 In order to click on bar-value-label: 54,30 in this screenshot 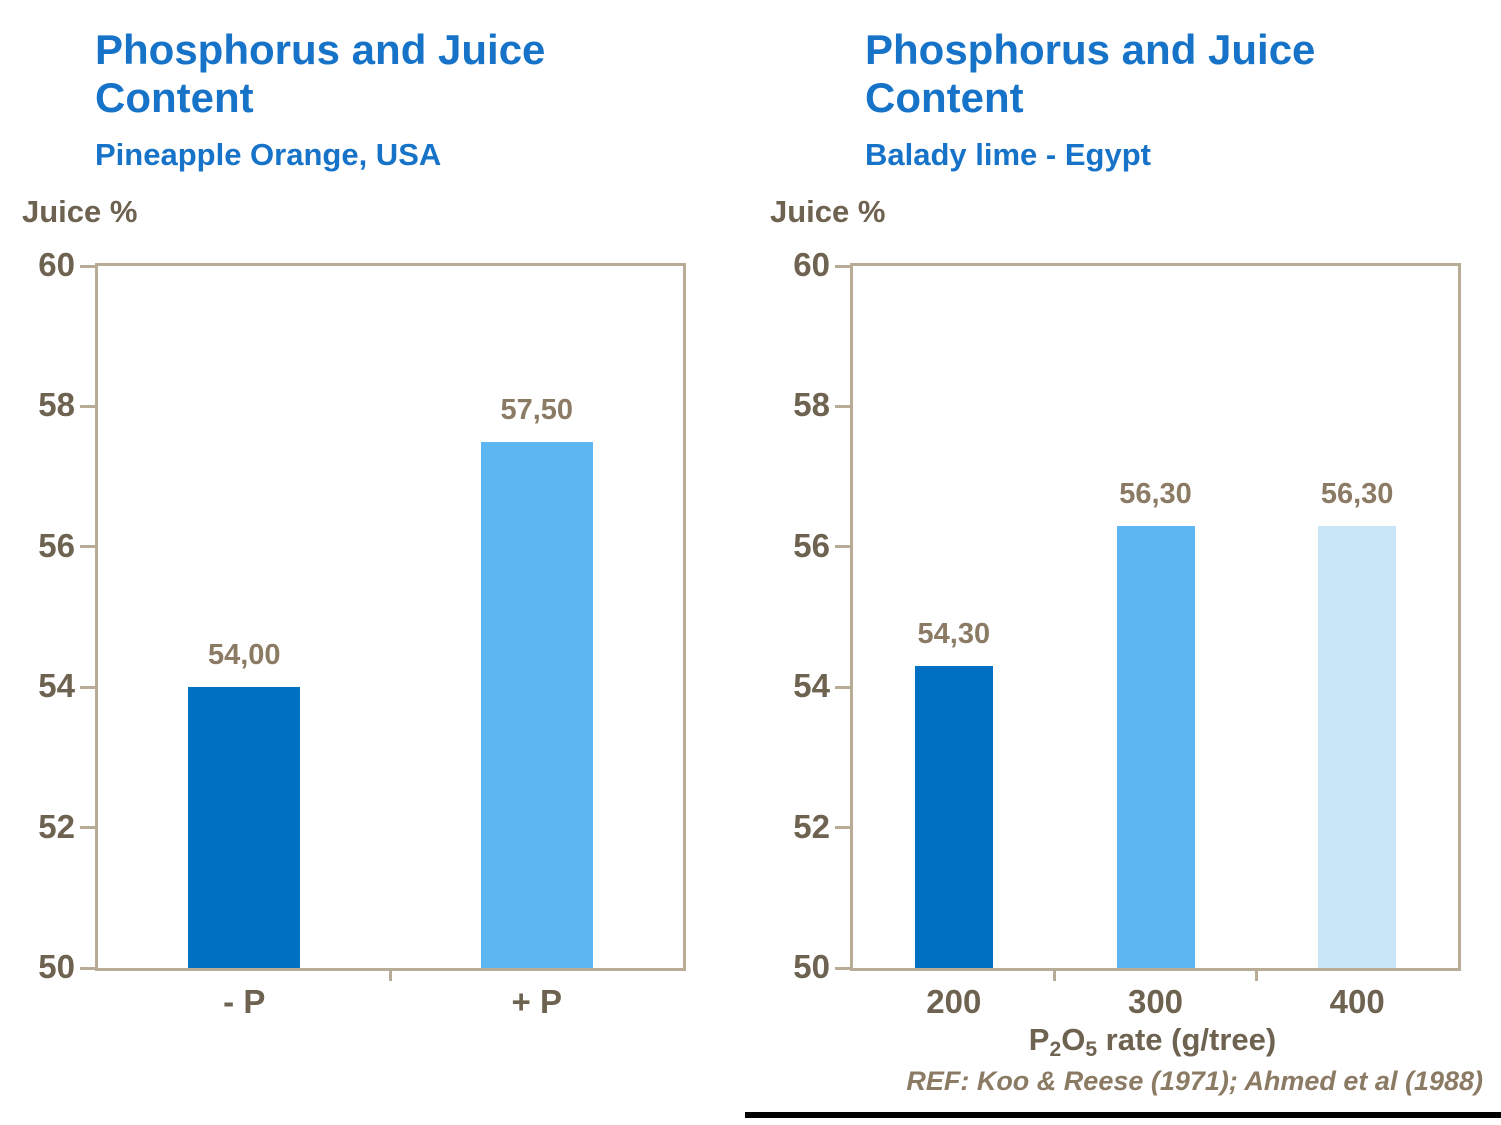, I will do `click(954, 634)`.